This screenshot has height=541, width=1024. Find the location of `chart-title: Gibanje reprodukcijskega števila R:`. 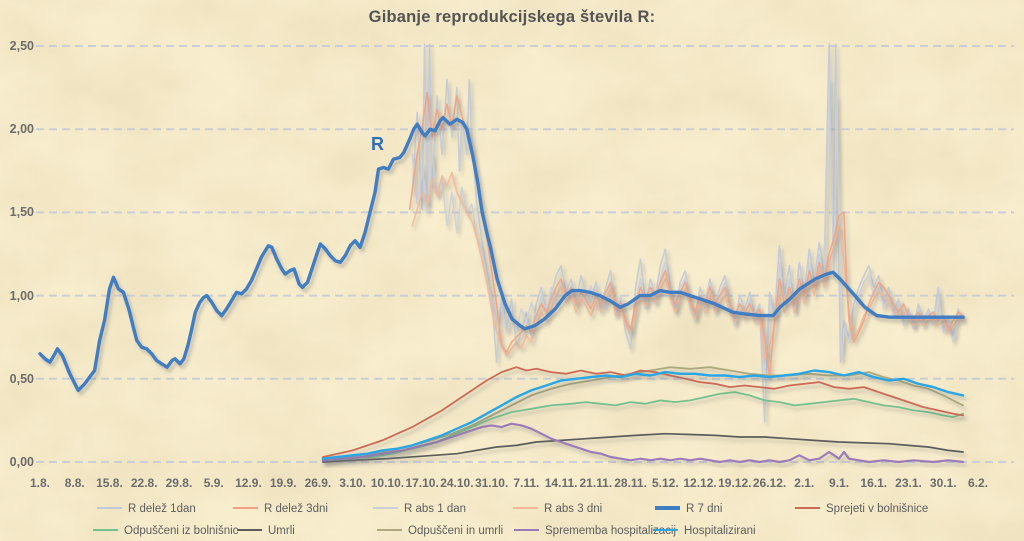

chart-title: Gibanje reprodukcijskega števila R: is located at coordinates (512, 17).